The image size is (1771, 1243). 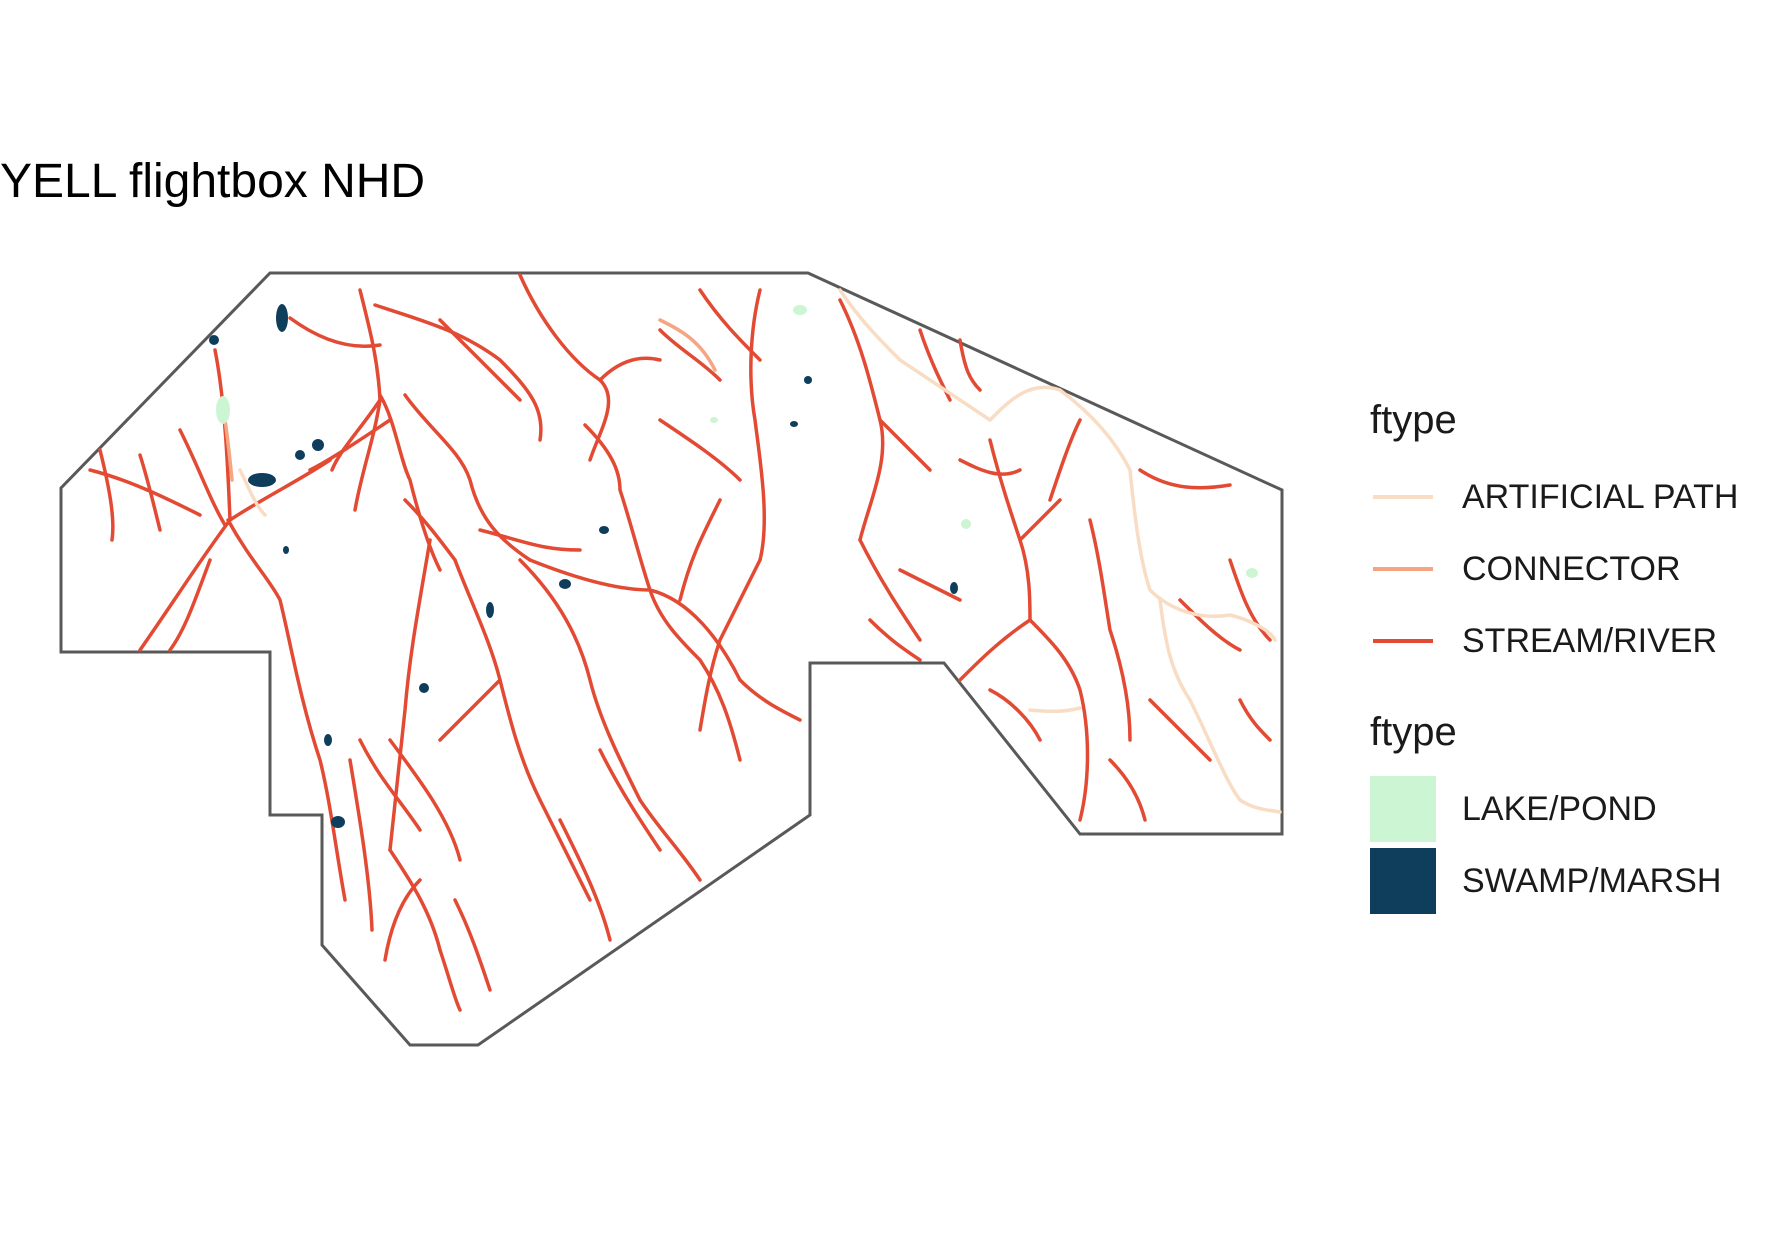 I want to click on legend-item-artificial-path: ARTIFICIAL PATH, so click(x=1554, y=497).